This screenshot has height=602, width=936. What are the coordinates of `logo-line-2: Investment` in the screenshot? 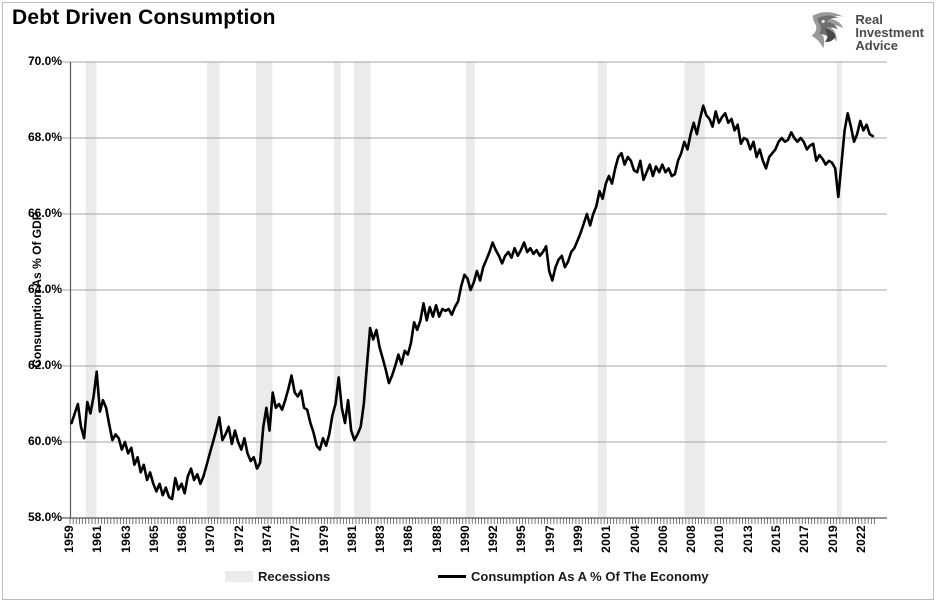 It's located at (889, 32).